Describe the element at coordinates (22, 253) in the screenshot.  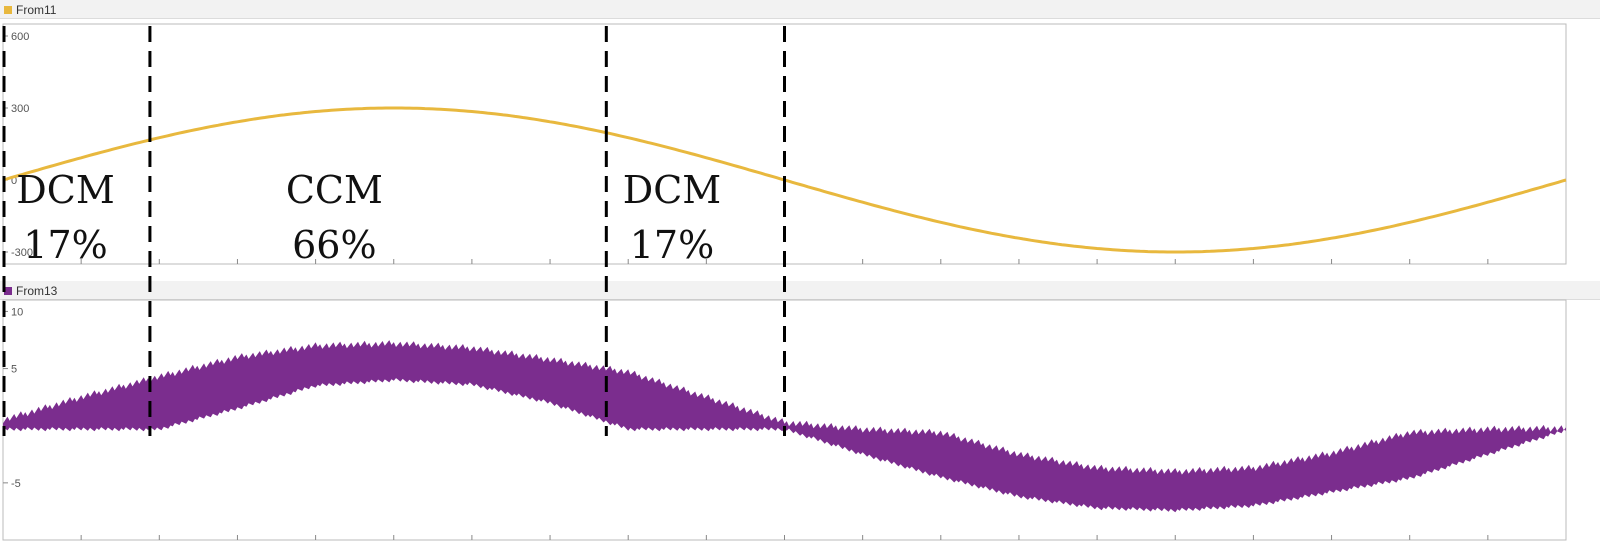
I see `top-ytick-label: -300` at that location.